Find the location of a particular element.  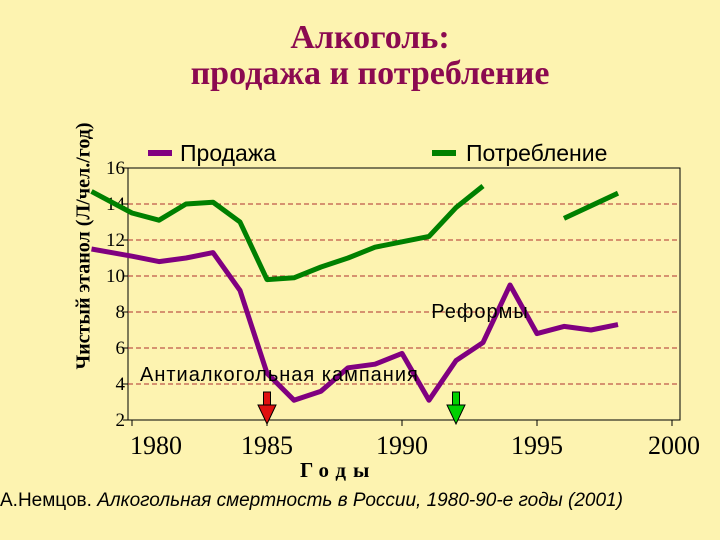

y-tick-label: 6 is located at coordinates (121, 348).